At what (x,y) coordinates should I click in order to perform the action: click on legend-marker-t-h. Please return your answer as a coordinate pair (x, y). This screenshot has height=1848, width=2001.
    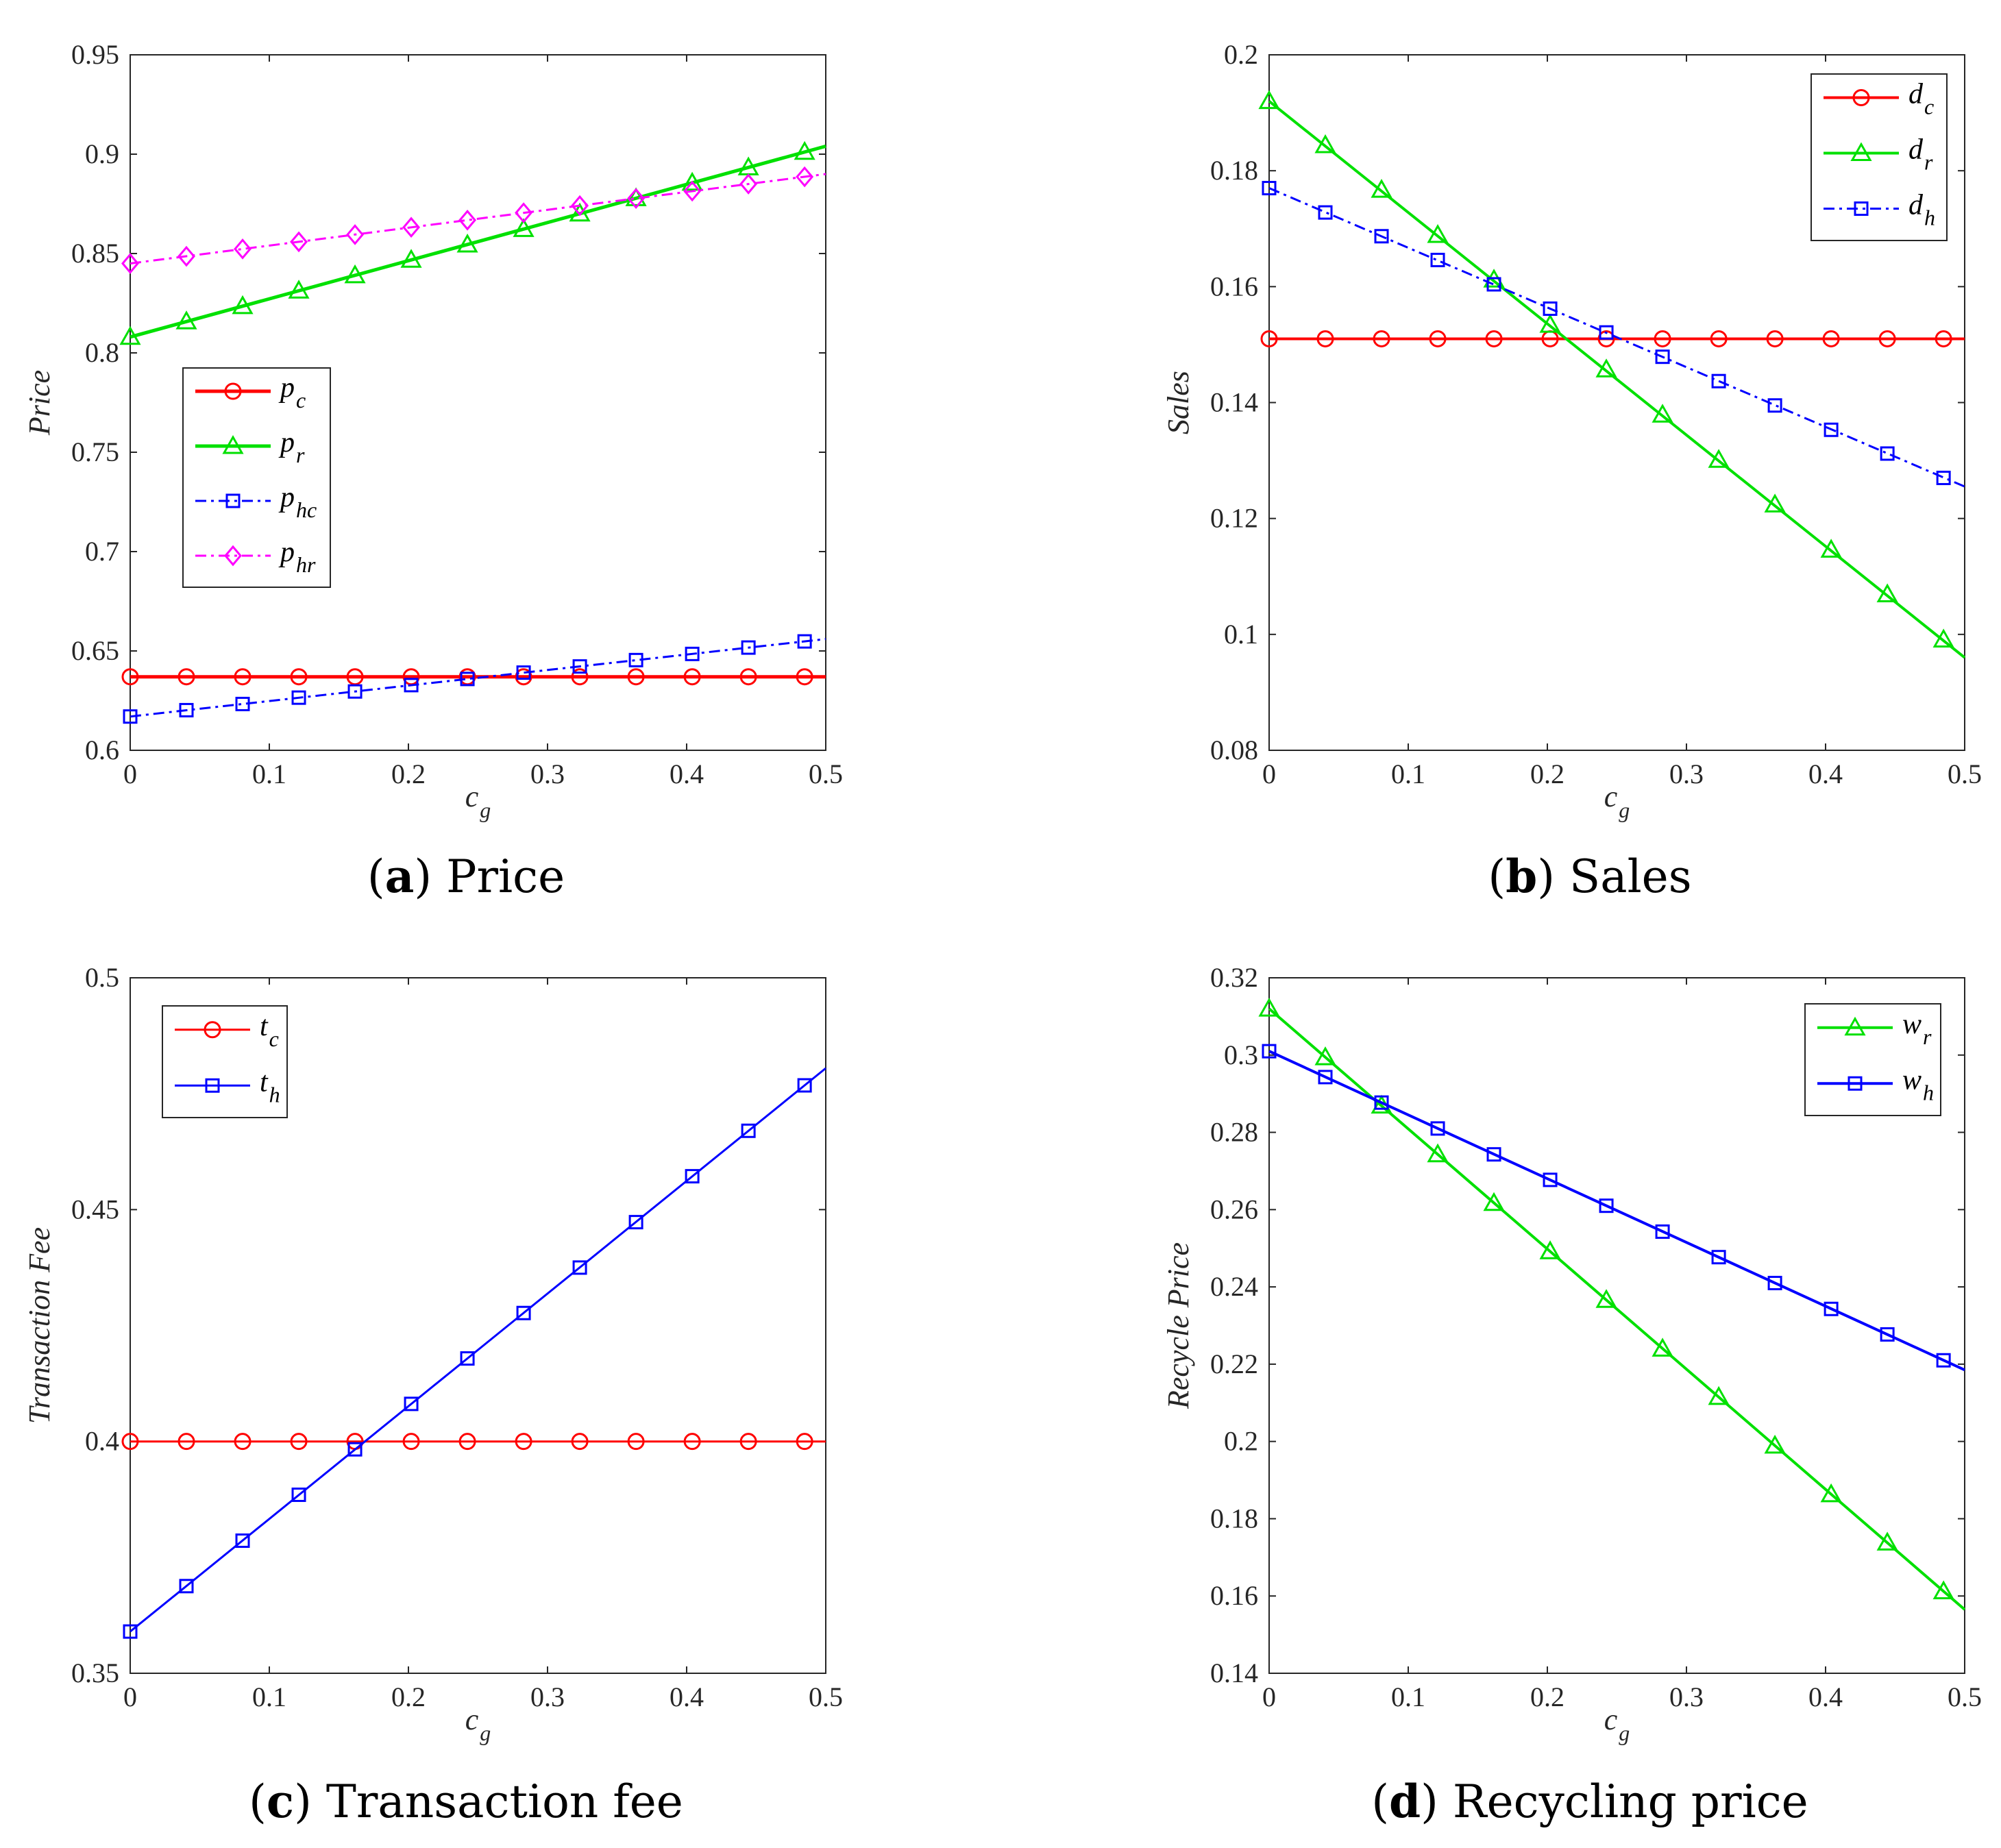
    Looking at the image, I should click on (212, 1085).